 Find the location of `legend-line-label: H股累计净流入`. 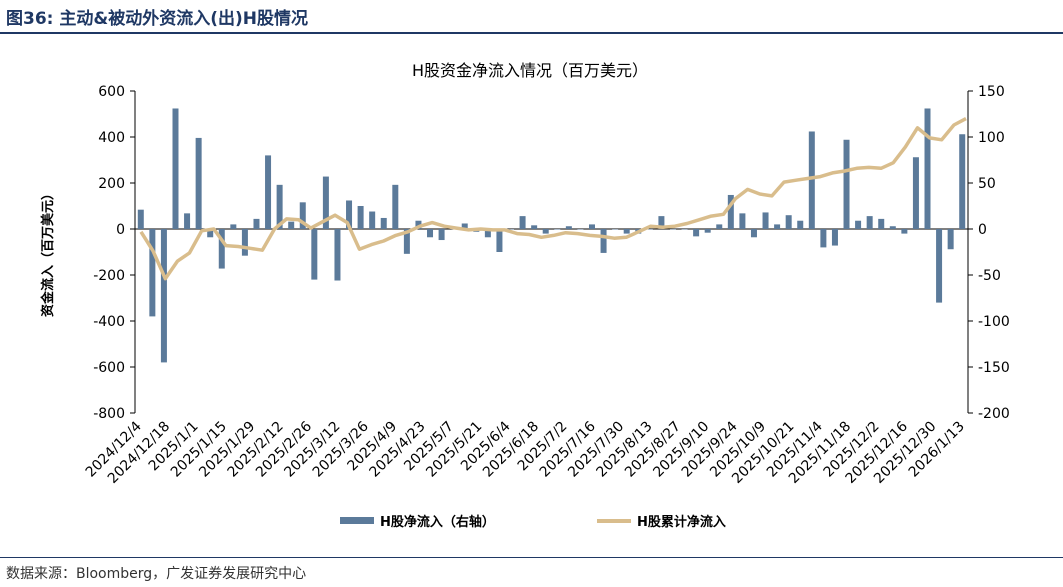

legend-line-label: H股累计净流入 is located at coordinates (681, 522).